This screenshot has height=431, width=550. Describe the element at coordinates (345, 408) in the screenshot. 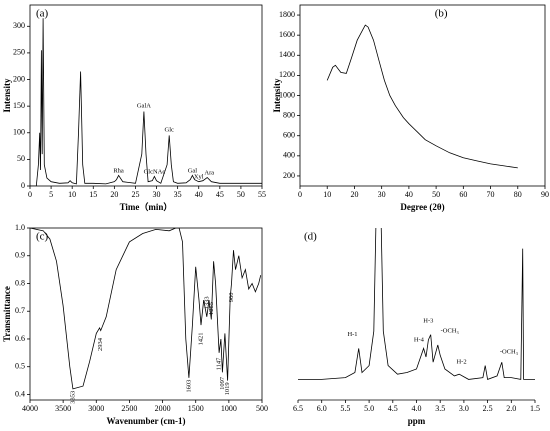

I see `x-tick-label: 5.5` at that location.